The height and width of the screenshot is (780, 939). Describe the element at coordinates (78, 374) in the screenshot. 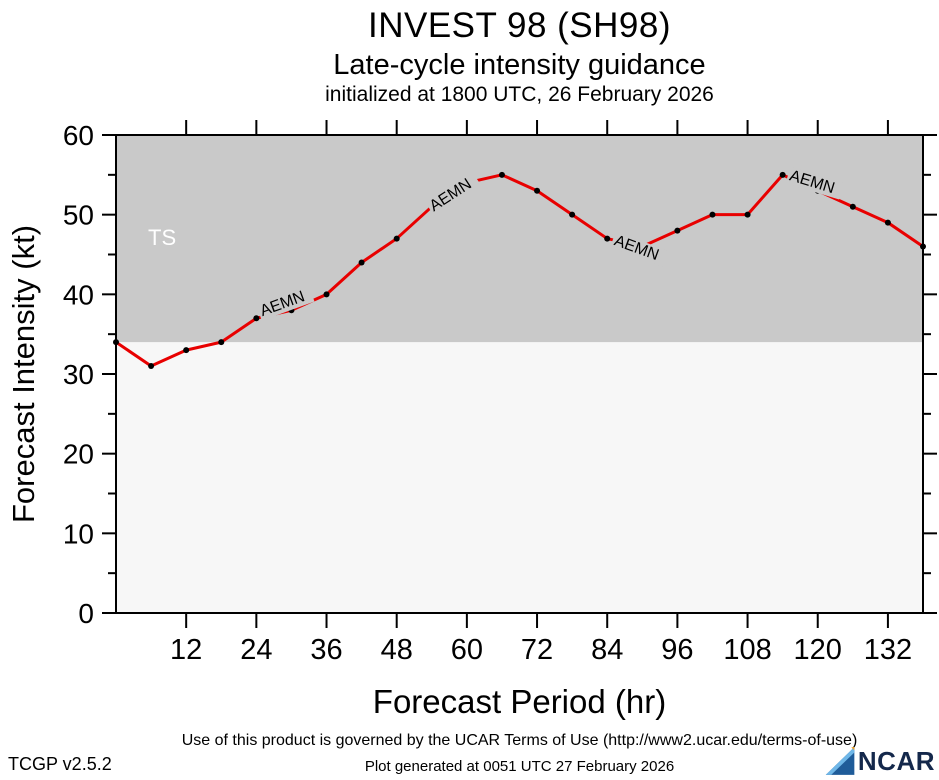

I see `y-tick-label: 30` at that location.